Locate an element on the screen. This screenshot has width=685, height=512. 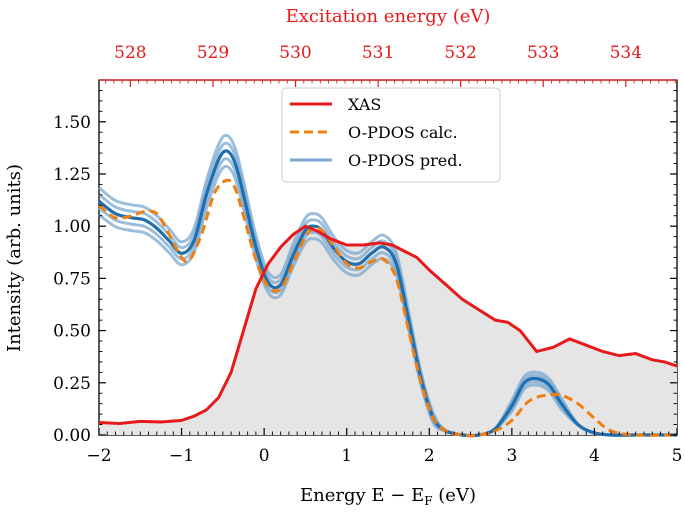
x-tick-label: 2 is located at coordinates (429, 456).